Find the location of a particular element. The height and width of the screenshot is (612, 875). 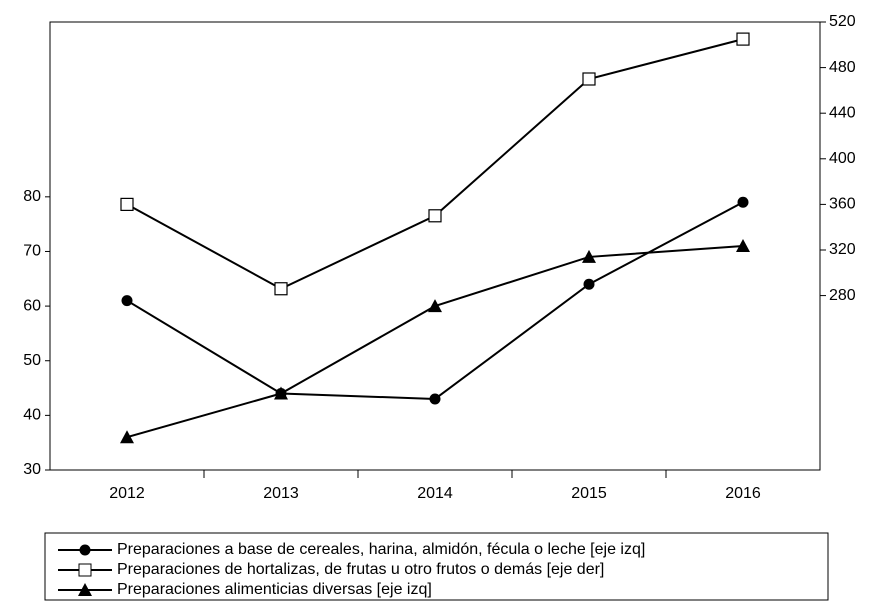

x-tick-label: 2012 is located at coordinates (127, 493).